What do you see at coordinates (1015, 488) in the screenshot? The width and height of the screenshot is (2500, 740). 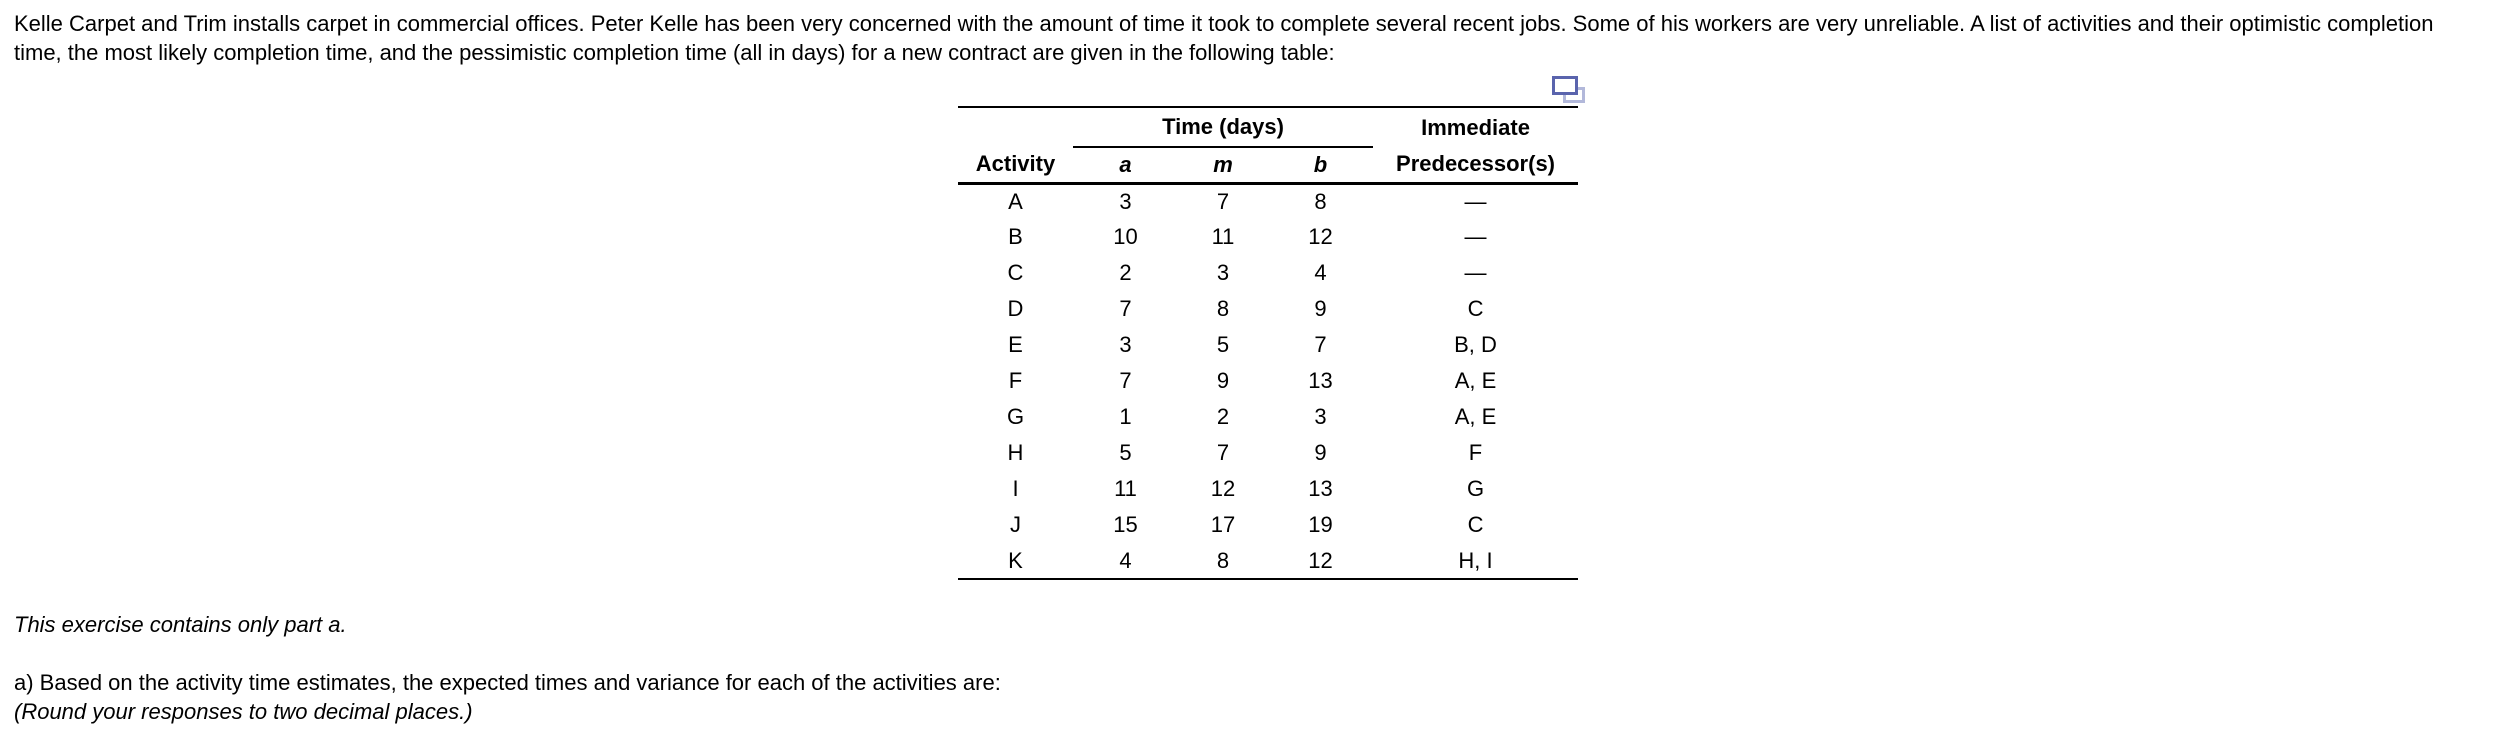 I see `activity-cell: I` at bounding box center [1015, 488].